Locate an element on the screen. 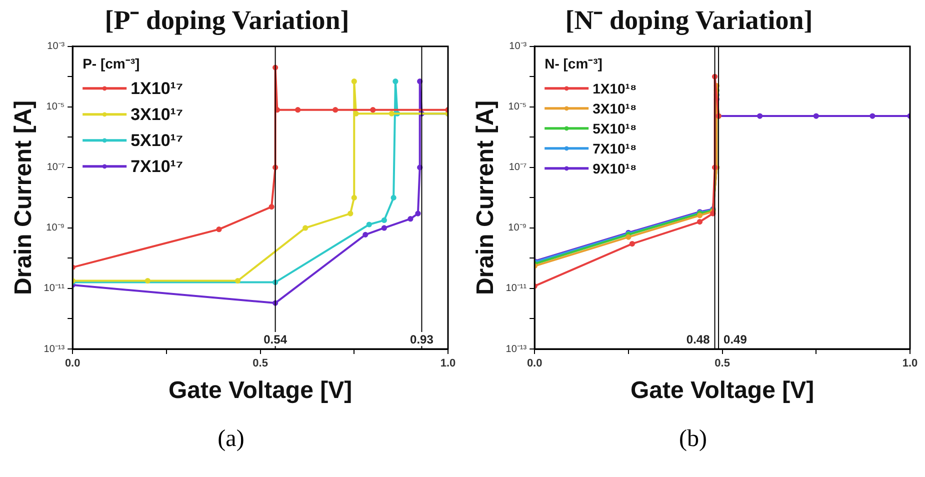  legend-label: 7X10¹⁷ is located at coordinates (156, 166).